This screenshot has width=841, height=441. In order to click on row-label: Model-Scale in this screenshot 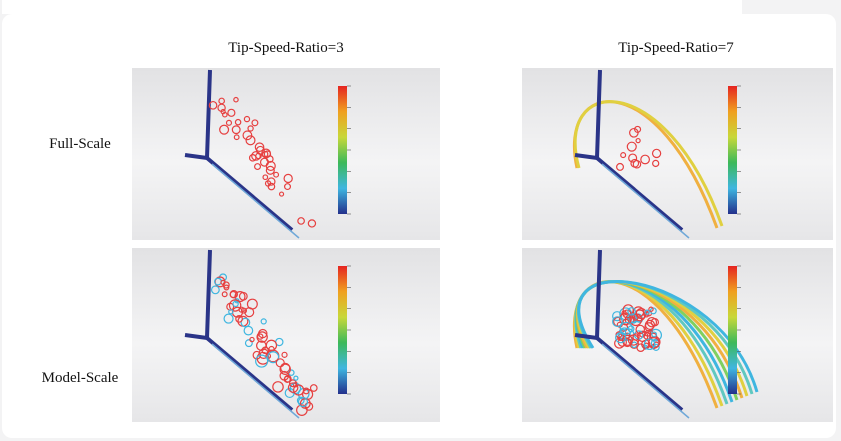, I will do `click(80, 378)`.